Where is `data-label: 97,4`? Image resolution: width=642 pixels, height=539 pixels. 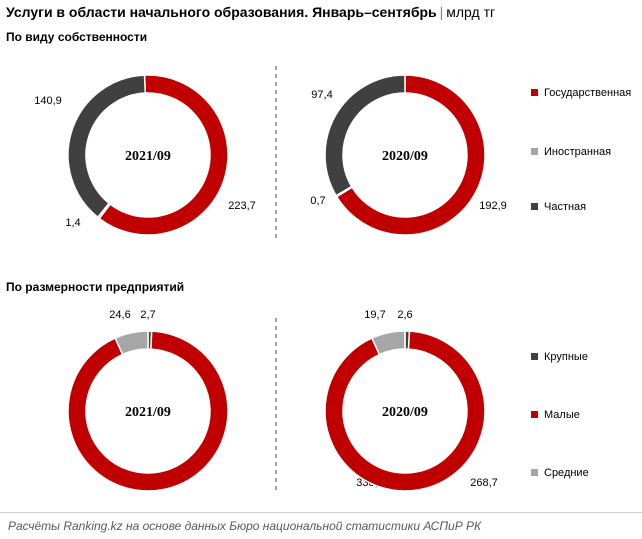
data-label: 97,4 is located at coordinates (321, 95).